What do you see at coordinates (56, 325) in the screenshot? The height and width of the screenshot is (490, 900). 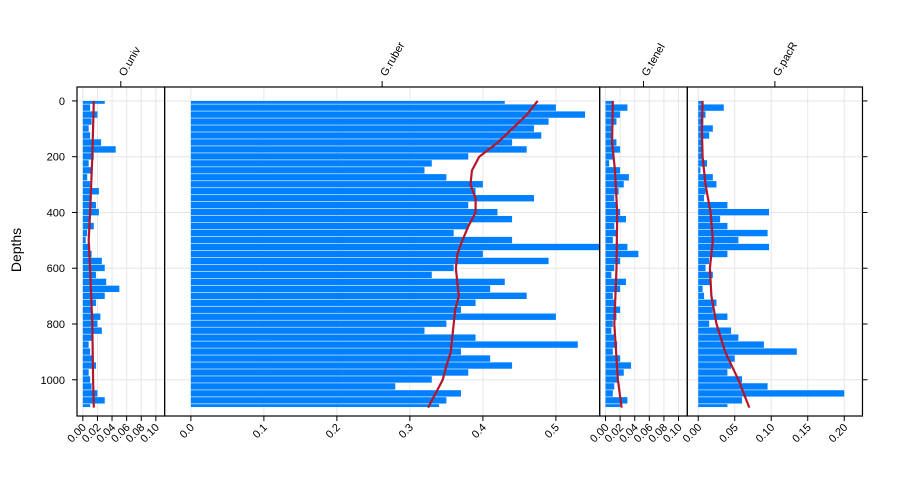 I see `y-tick-label: 800` at bounding box center [56, 325].